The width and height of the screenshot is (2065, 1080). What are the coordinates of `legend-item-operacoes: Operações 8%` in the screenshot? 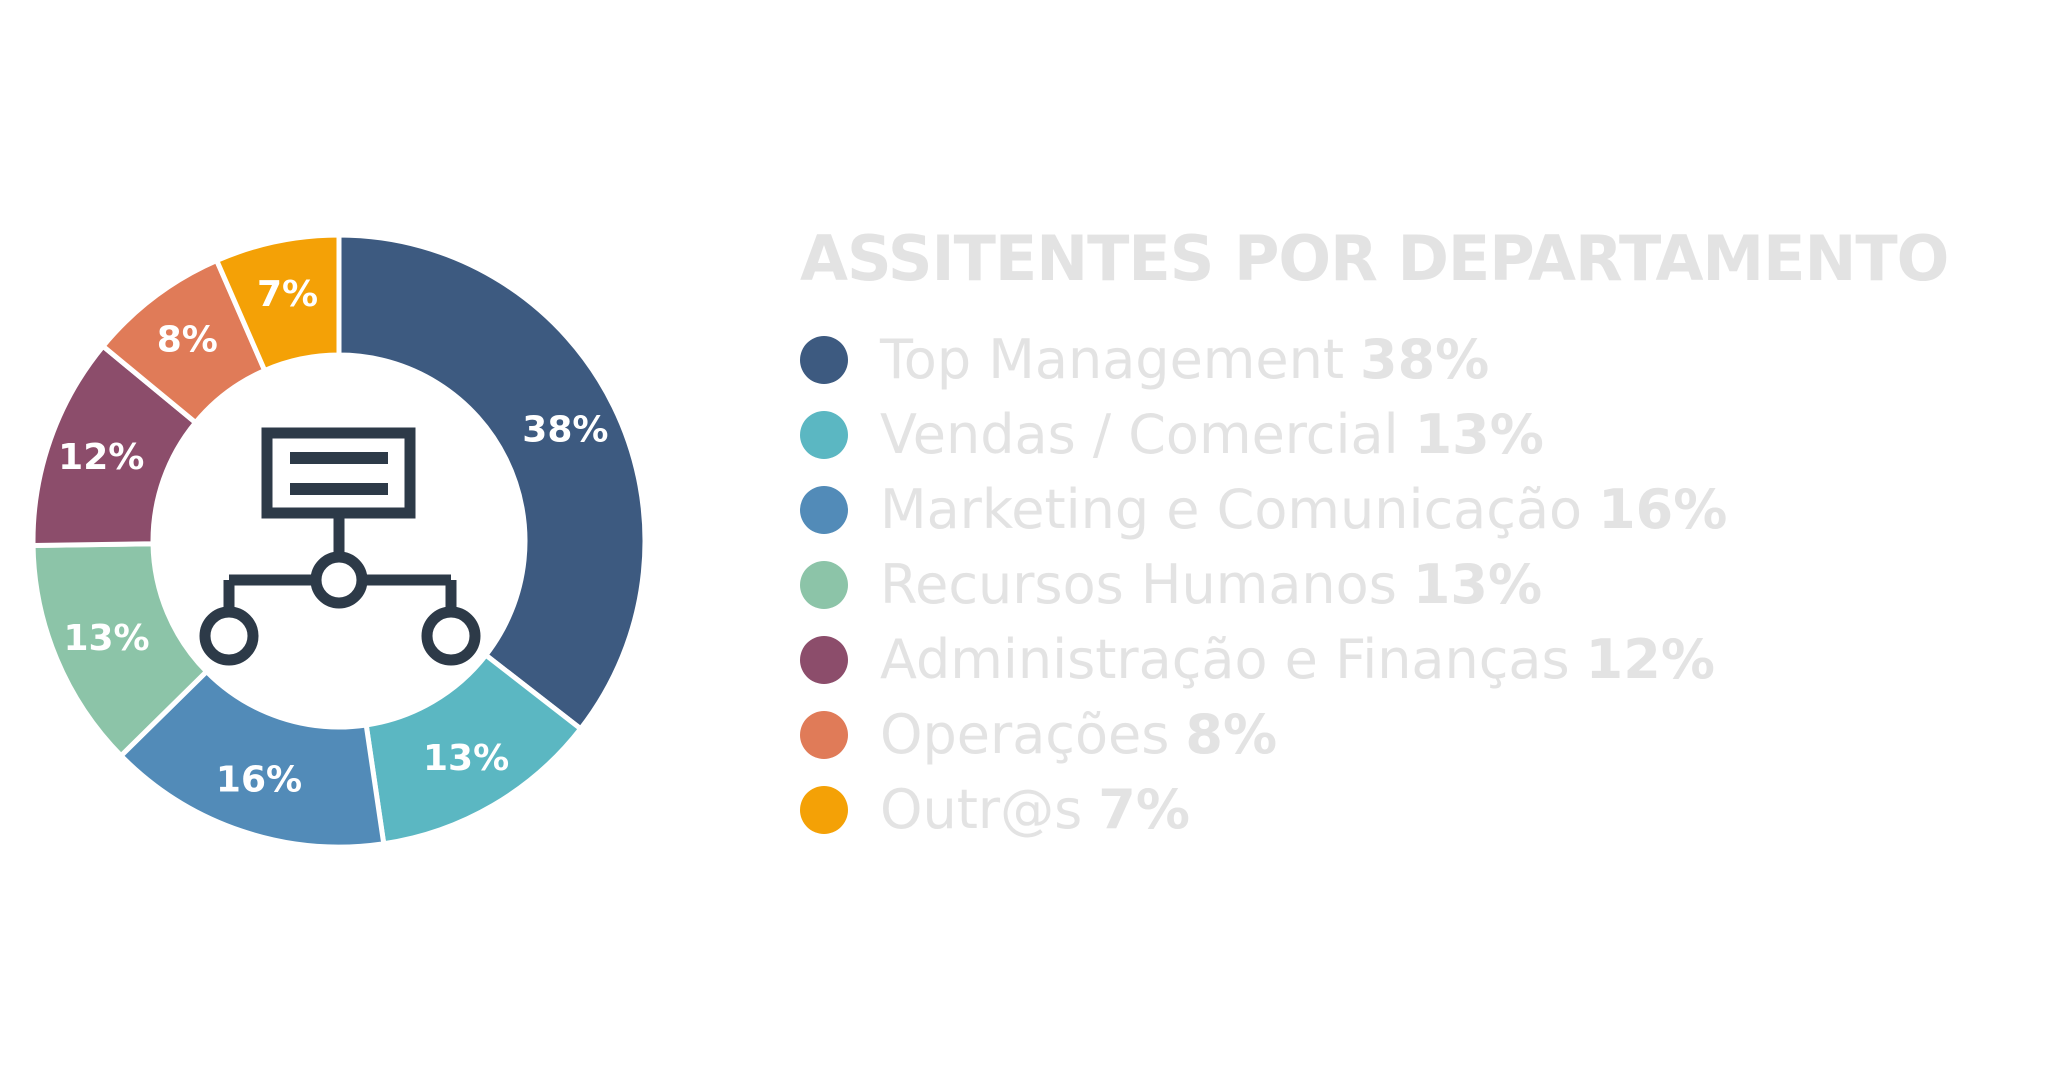 It's located at (1263, 734).